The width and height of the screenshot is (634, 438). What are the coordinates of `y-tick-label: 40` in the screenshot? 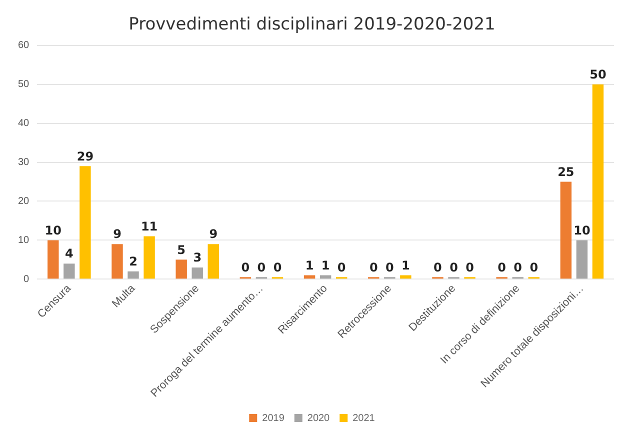 It's located at (24, 124).